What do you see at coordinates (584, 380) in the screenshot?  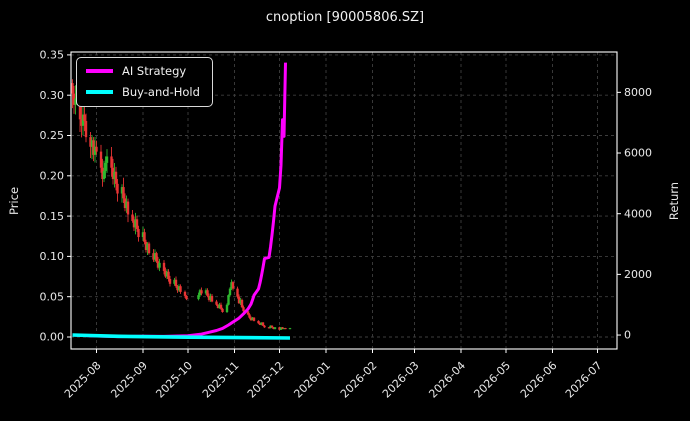 I see `svg-text: 2026-07` at bounding box center [584, 380].